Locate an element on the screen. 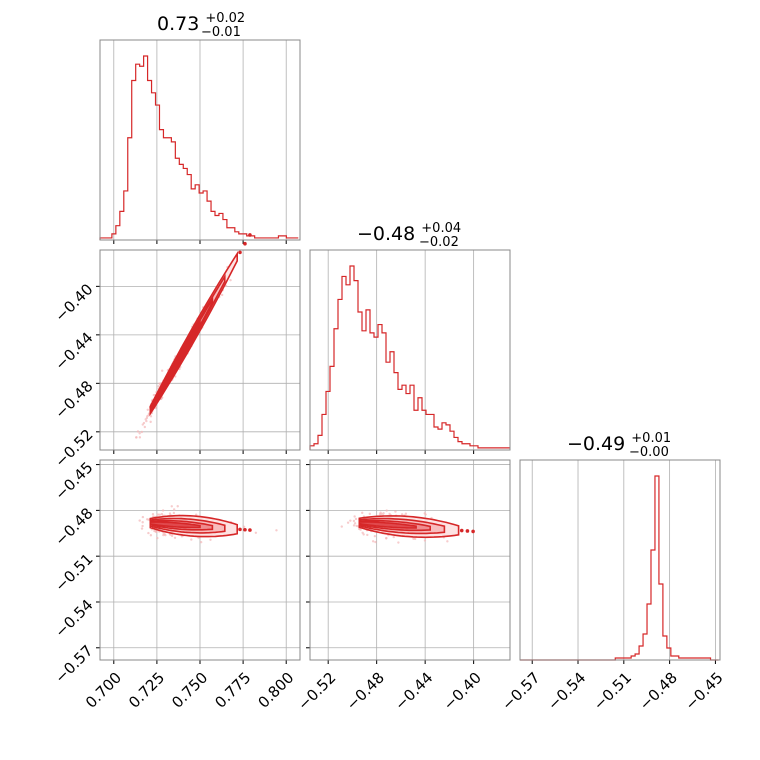  panel-3-2-tail-point is located at coordinates (461, 530).